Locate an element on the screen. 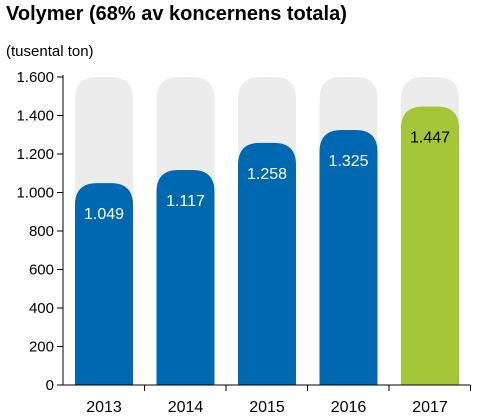 Image resolution: width=493 pixels, height=417 pixels. y-tick-label: 1.400 is located at coordinates (35, 116).